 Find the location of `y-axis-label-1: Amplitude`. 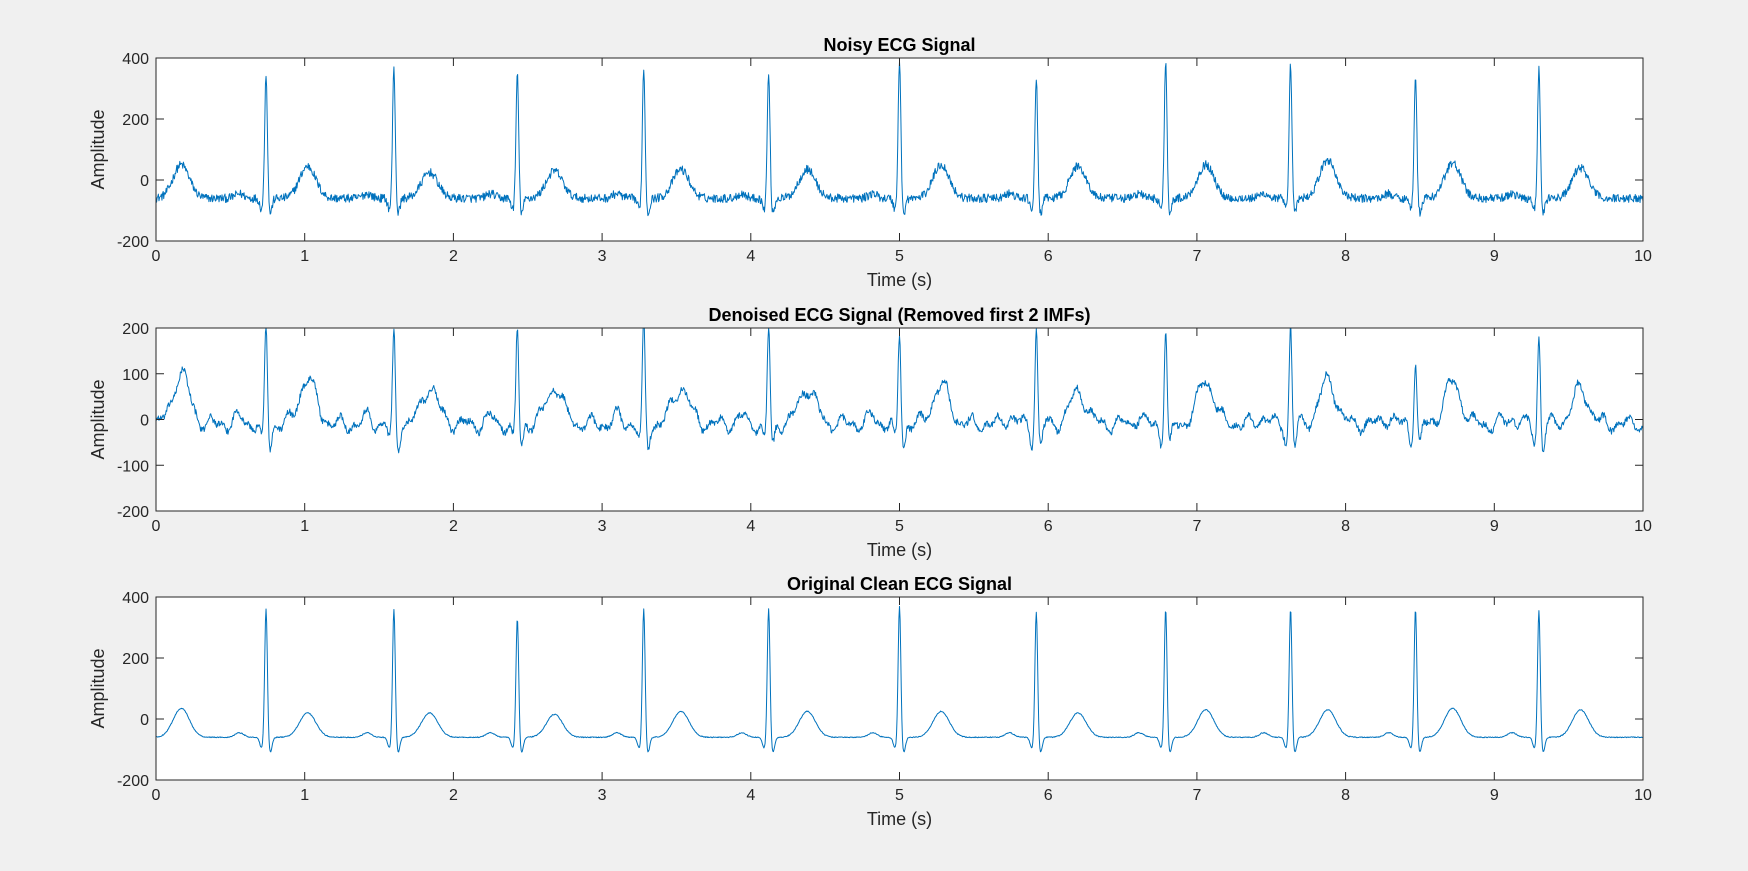

y-axis-label-1: Amplitude is located at coordinates (98, 149).